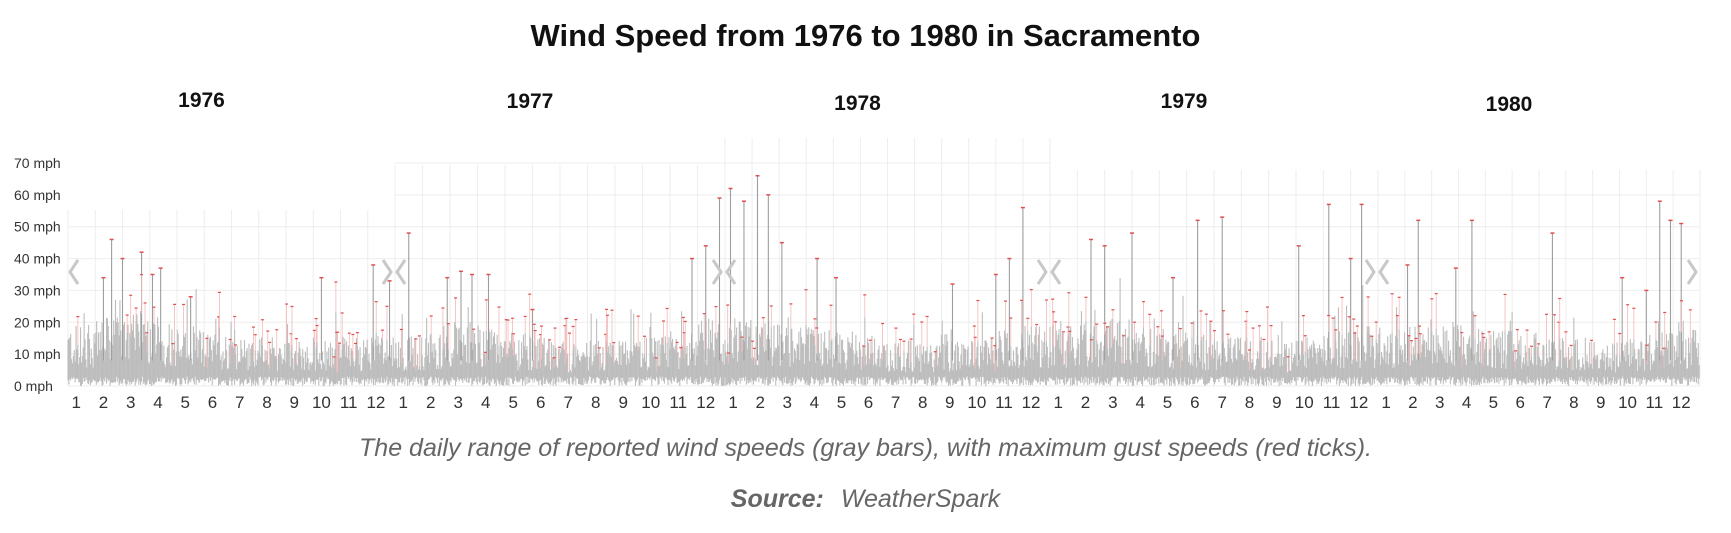  Describe the element at coordinates (920, 499) in the screenshot. I see `source-name: WeatherSpark` at that location.